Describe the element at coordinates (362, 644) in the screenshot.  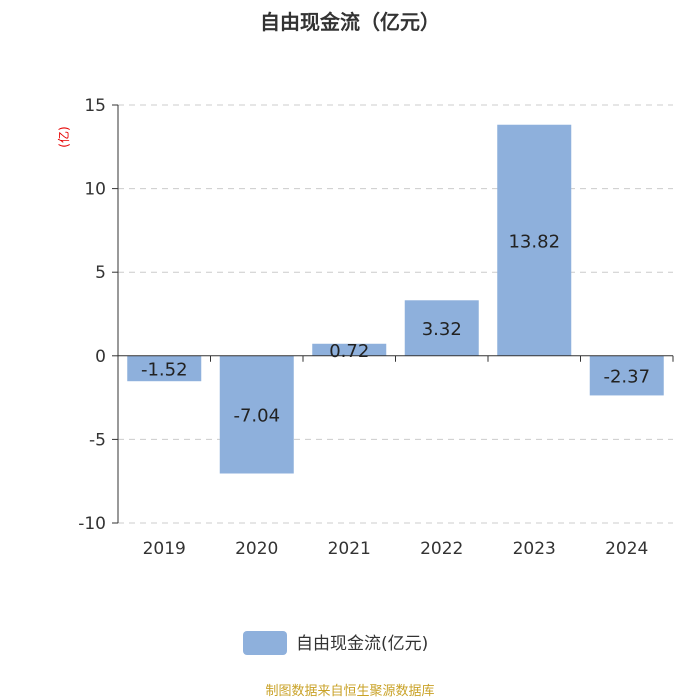
I see `legend-label: 自由现金流(亿元)` at that location.